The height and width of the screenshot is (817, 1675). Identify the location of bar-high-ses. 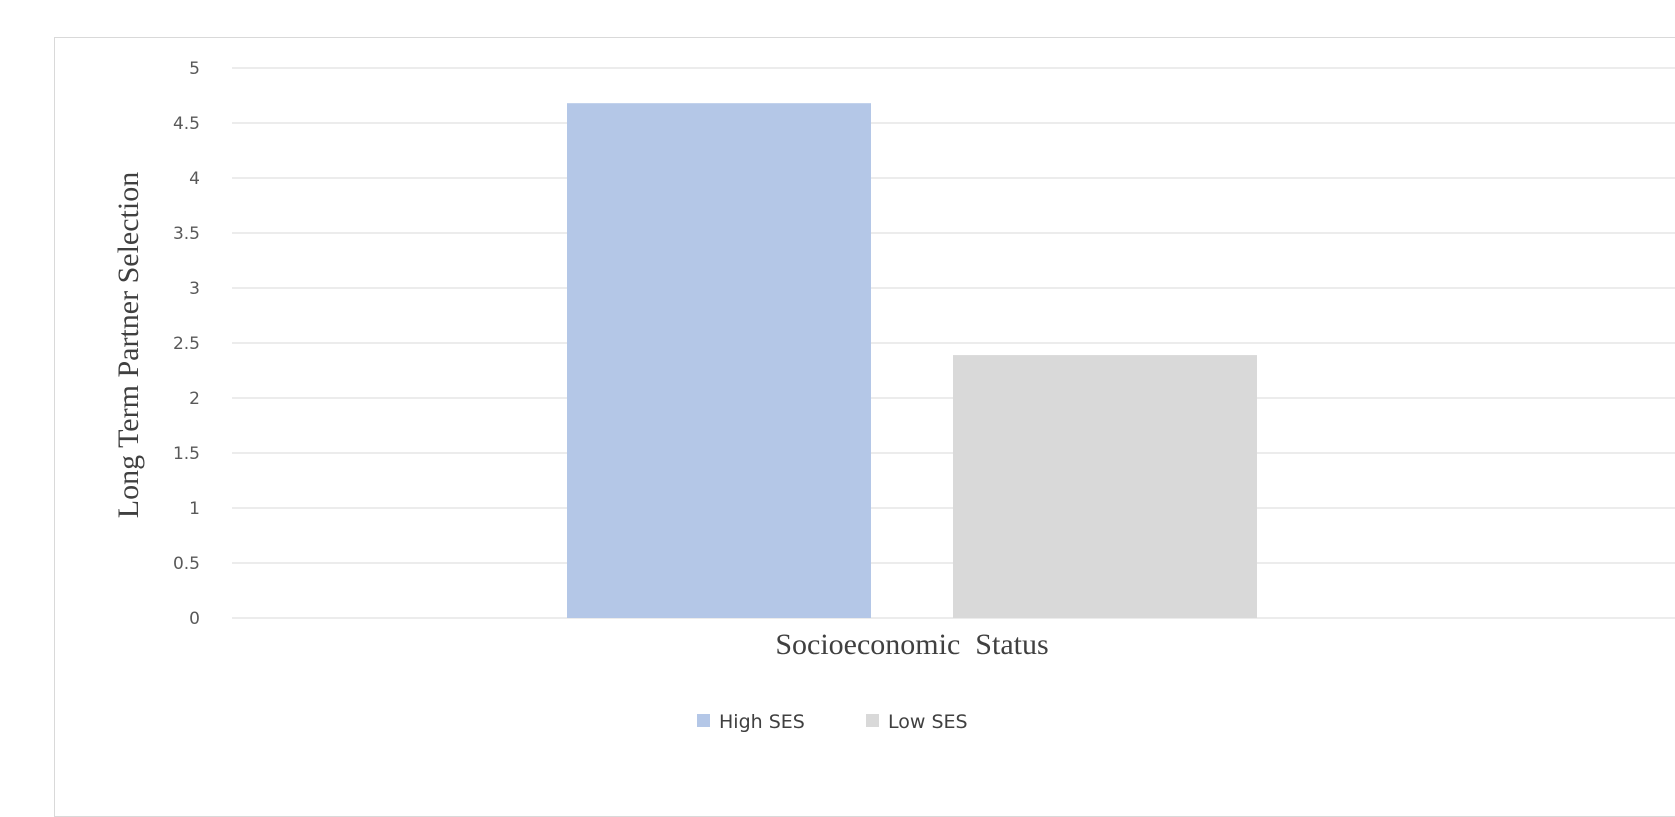
(719, 360).